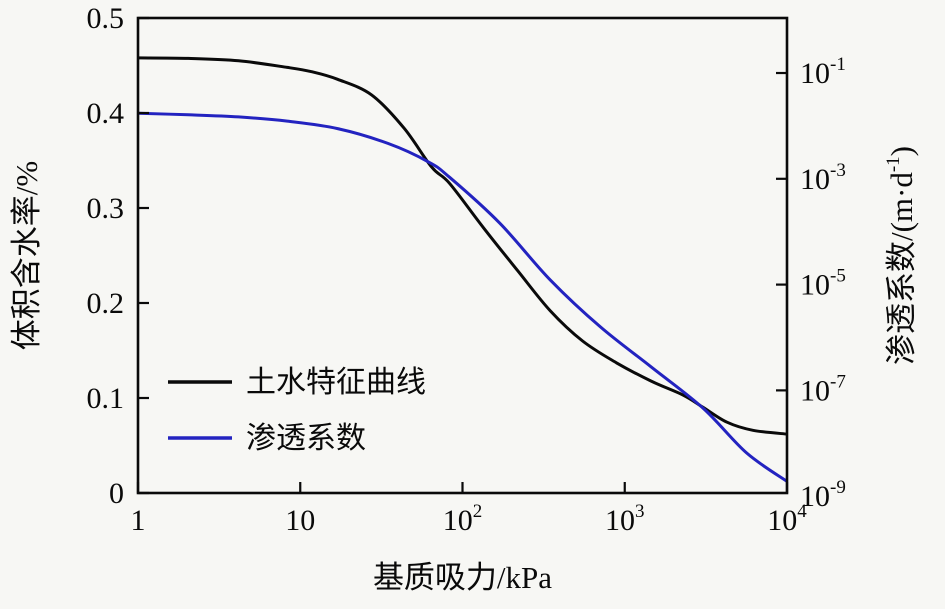 The width and height of the screenshot is (945, 609). Describe the element at coordinates (625, 519) in the screenshot. I see `x-axis-tick-label: 10³` at that location.